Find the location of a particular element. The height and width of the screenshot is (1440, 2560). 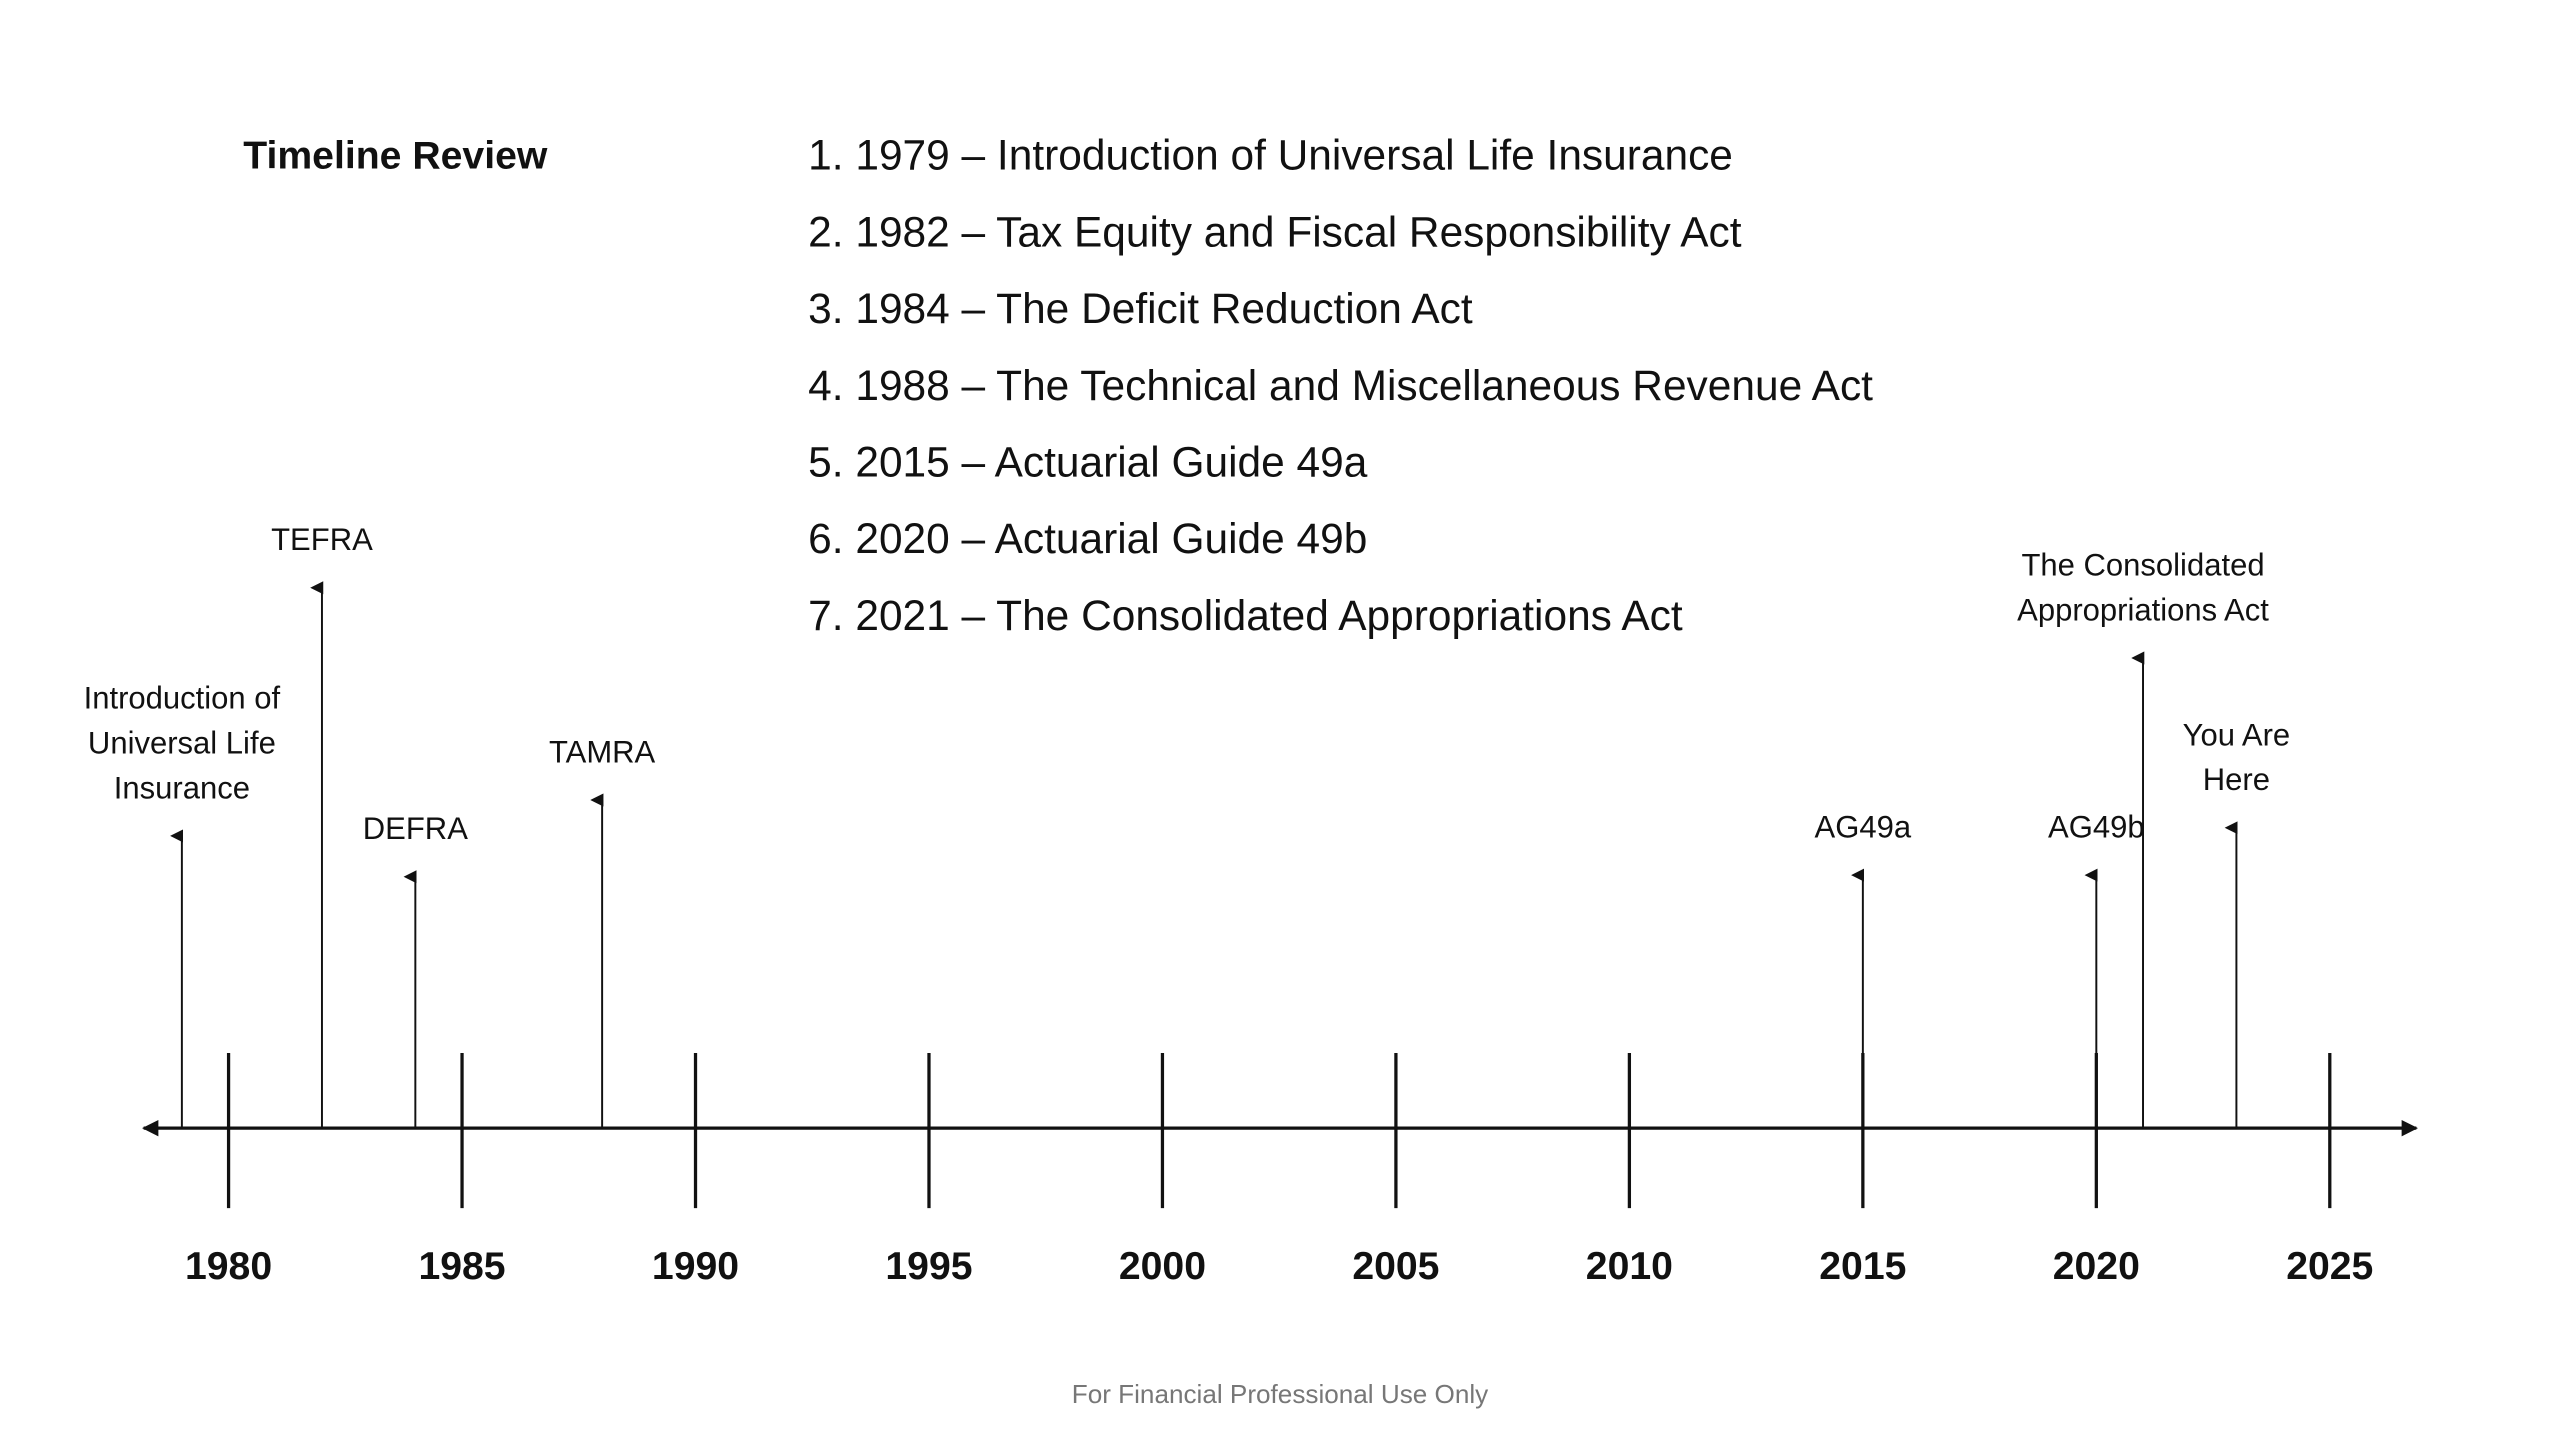

tick-label: 1980 is located at coordinates (228, 1266).